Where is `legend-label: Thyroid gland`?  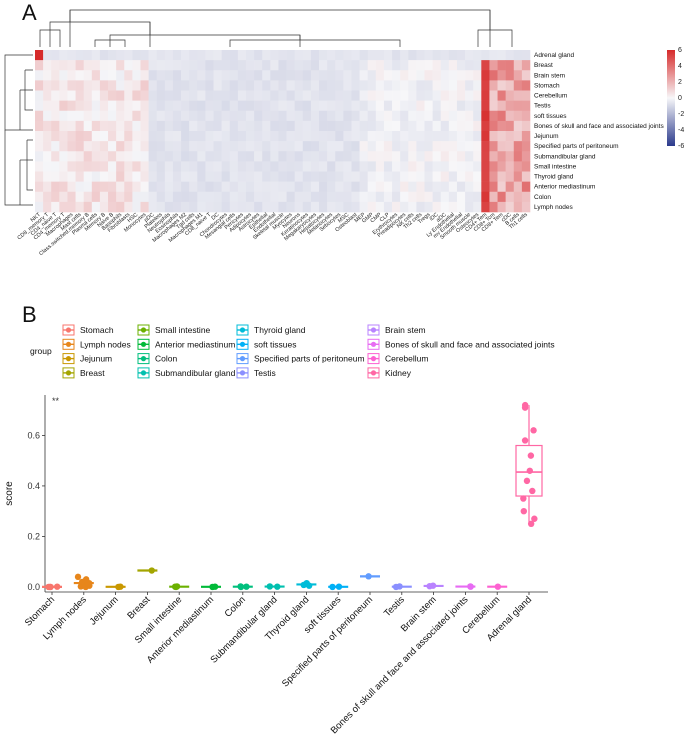
legend-label: Thyroid gland is located at coordinates (280, 330).